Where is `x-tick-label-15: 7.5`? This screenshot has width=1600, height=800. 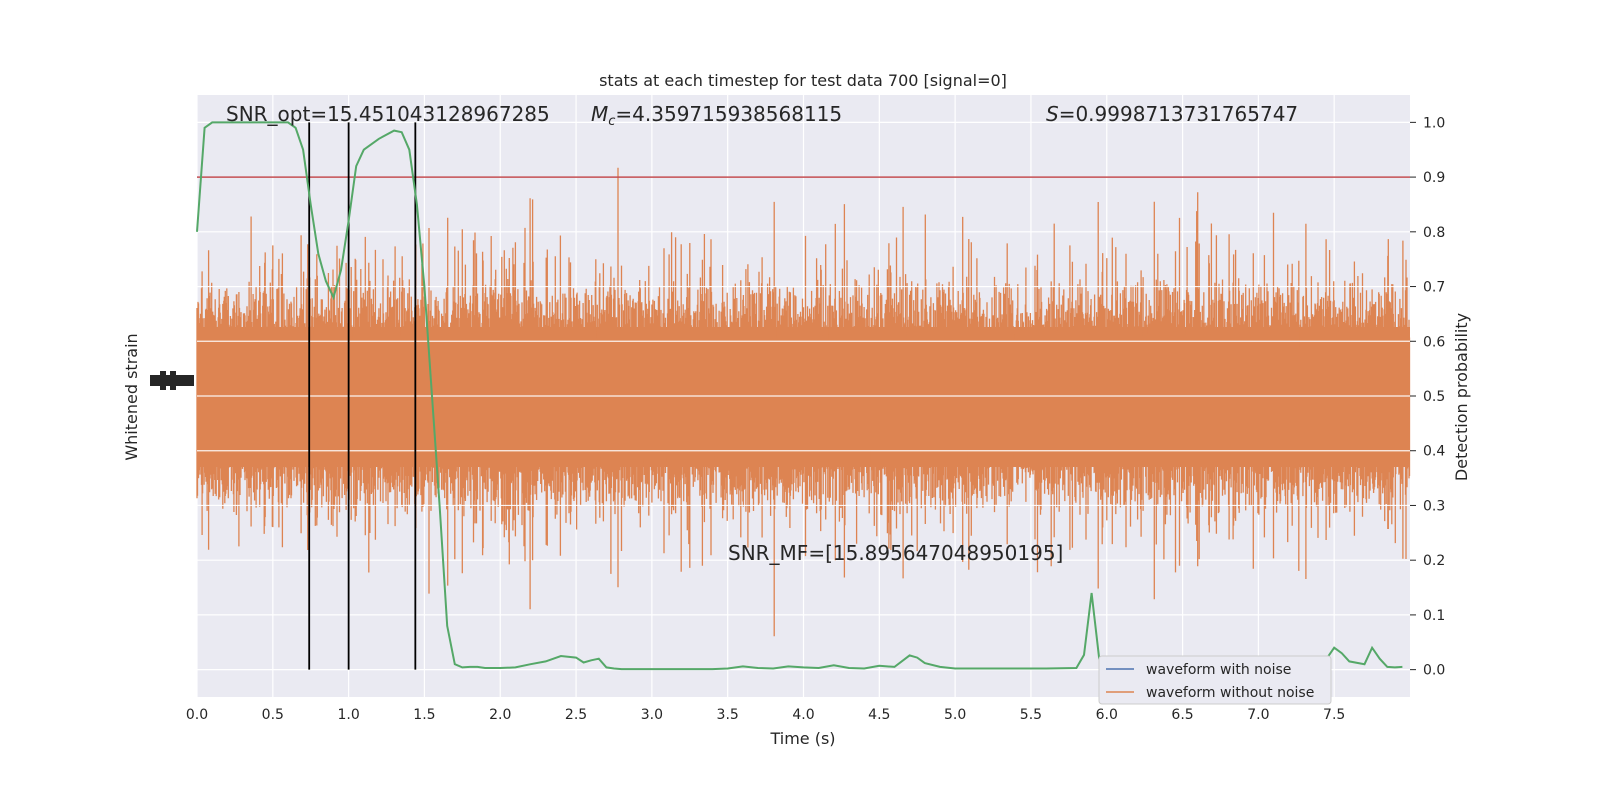 x-tick-label-15: 7.5 is located at coordinates (1334, 715).